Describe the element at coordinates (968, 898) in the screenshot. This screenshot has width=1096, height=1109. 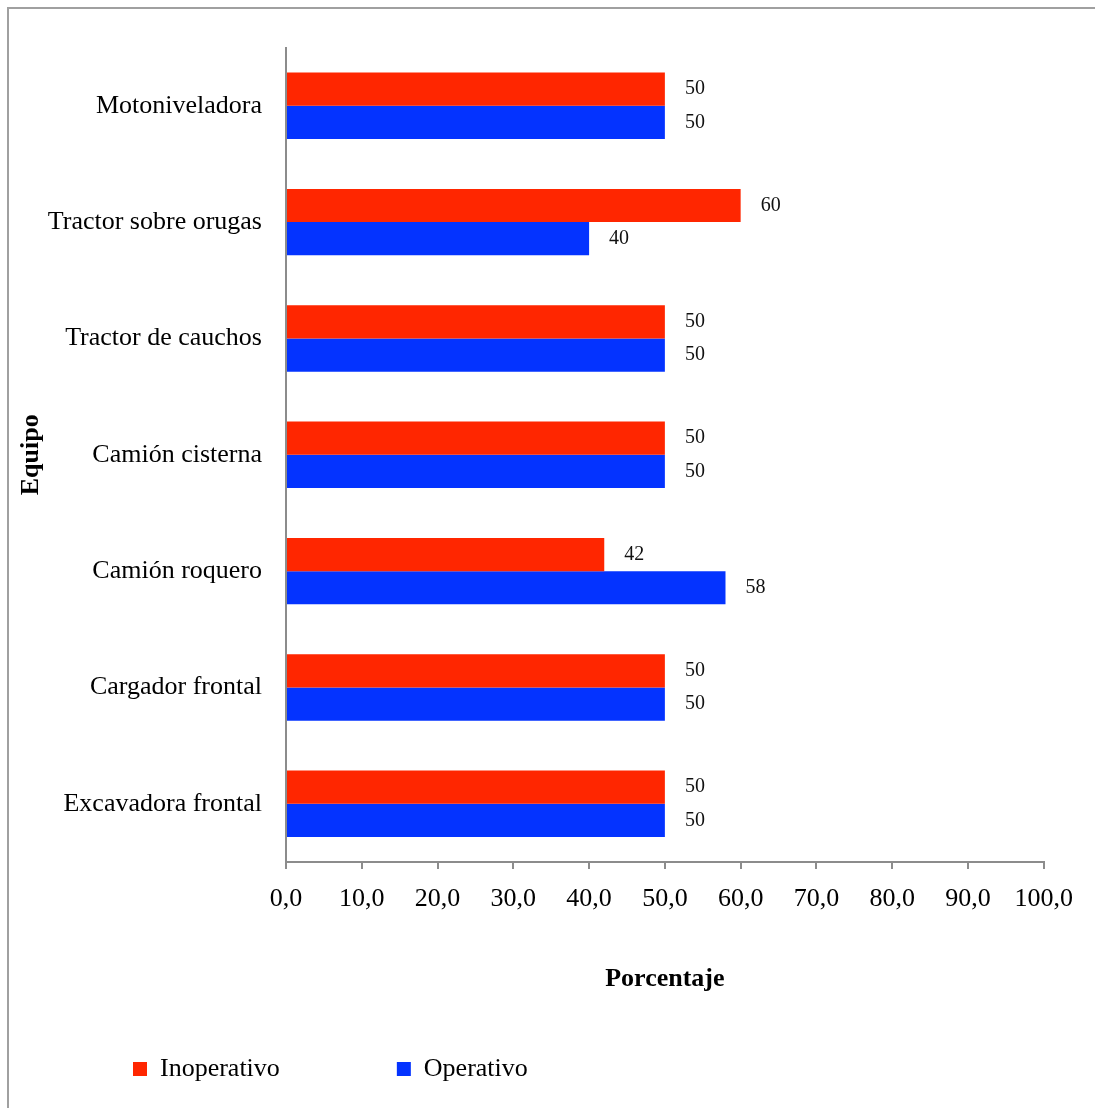
I see `x-tick-label: 90,0` at that location.